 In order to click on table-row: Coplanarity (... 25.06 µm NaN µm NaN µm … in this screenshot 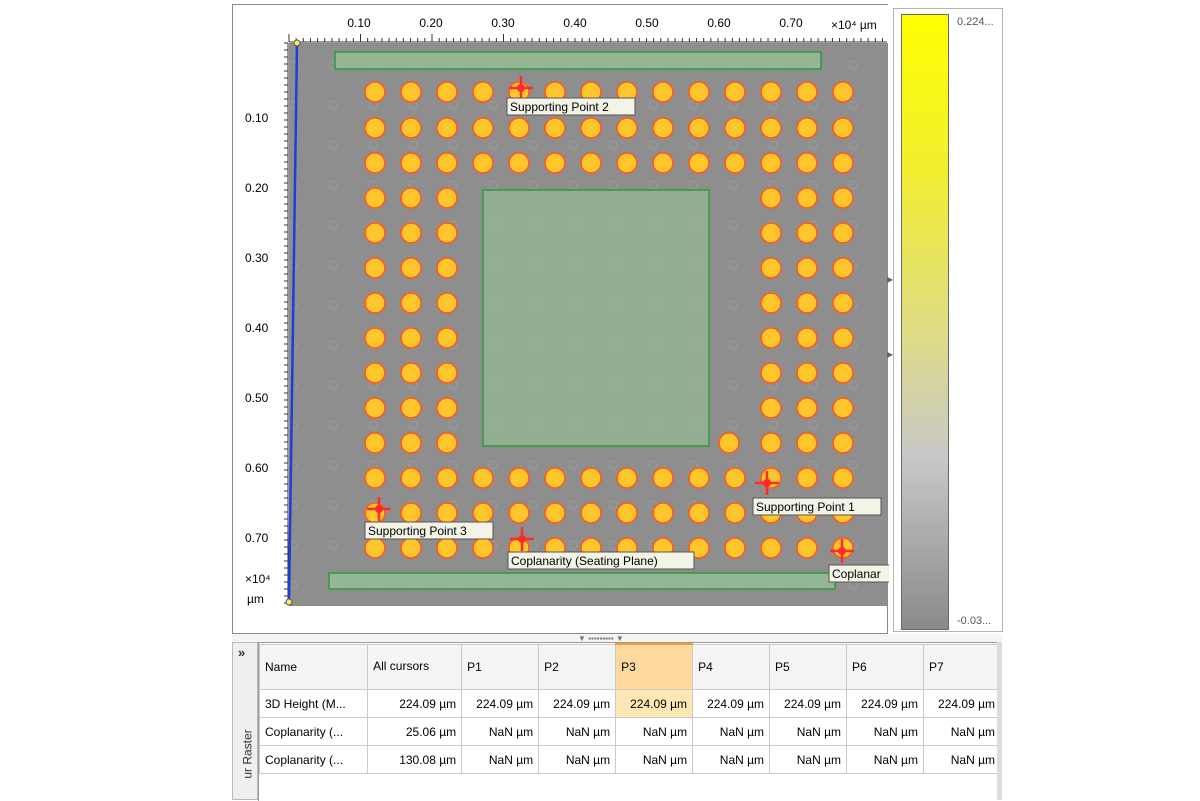, I will do `click(630, 731)`.